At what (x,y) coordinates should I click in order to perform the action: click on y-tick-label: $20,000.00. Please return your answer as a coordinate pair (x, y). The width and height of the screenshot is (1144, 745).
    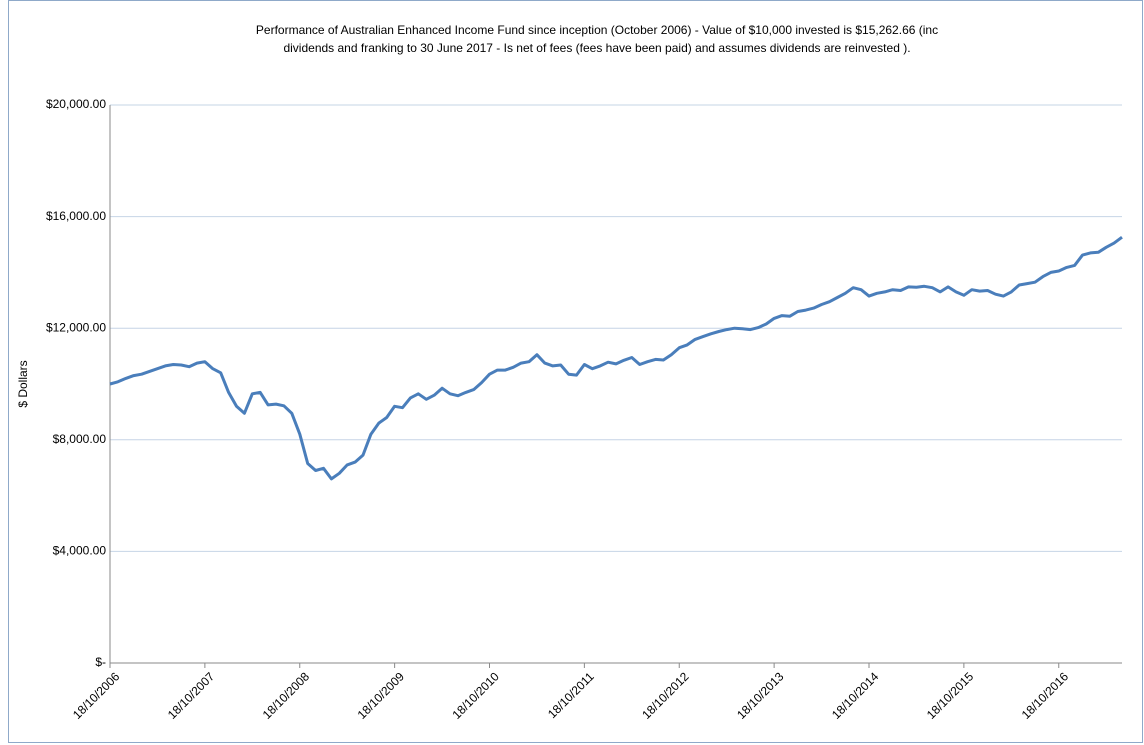
    Looking at the image, I should click on (76, 104).